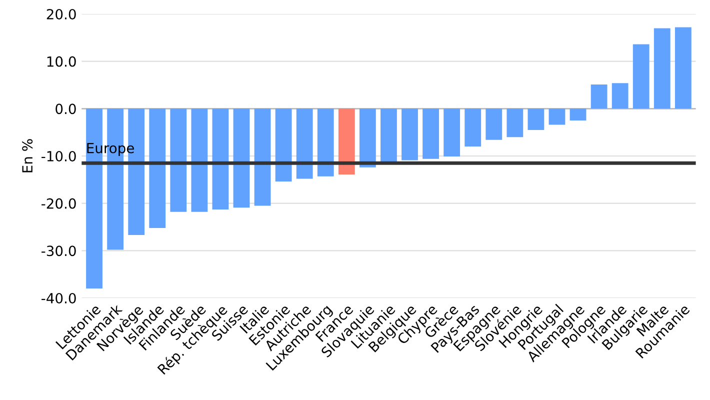  What do you see at coordinates (66, 109) in the screenshot?
I see `y-tick-label: 0.0` at bounding box center [66, 109].